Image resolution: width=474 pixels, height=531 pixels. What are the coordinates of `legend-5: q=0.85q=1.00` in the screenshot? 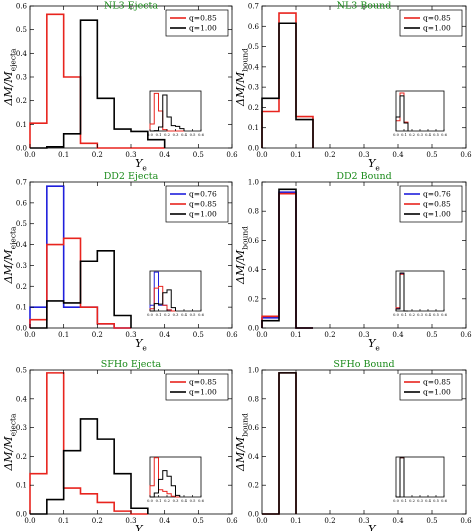 It's located at (431, 387).